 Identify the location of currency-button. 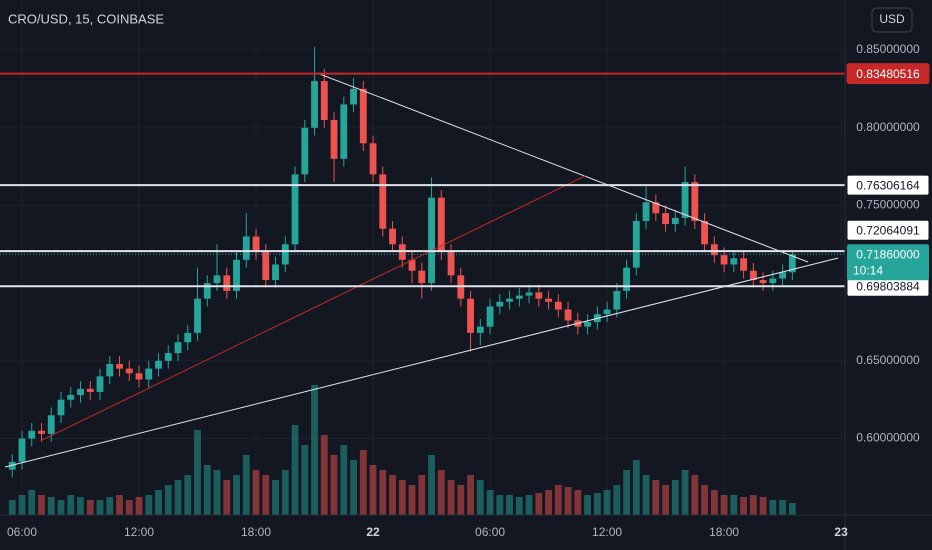
(892, 20).